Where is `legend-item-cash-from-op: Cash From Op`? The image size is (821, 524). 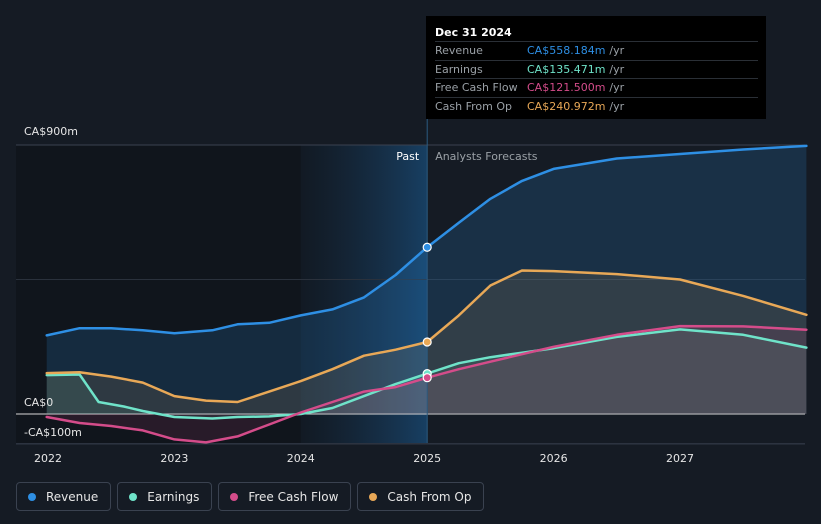 legend-item-cash-from-op: Cash From Op is located at coordinates (421, 496).